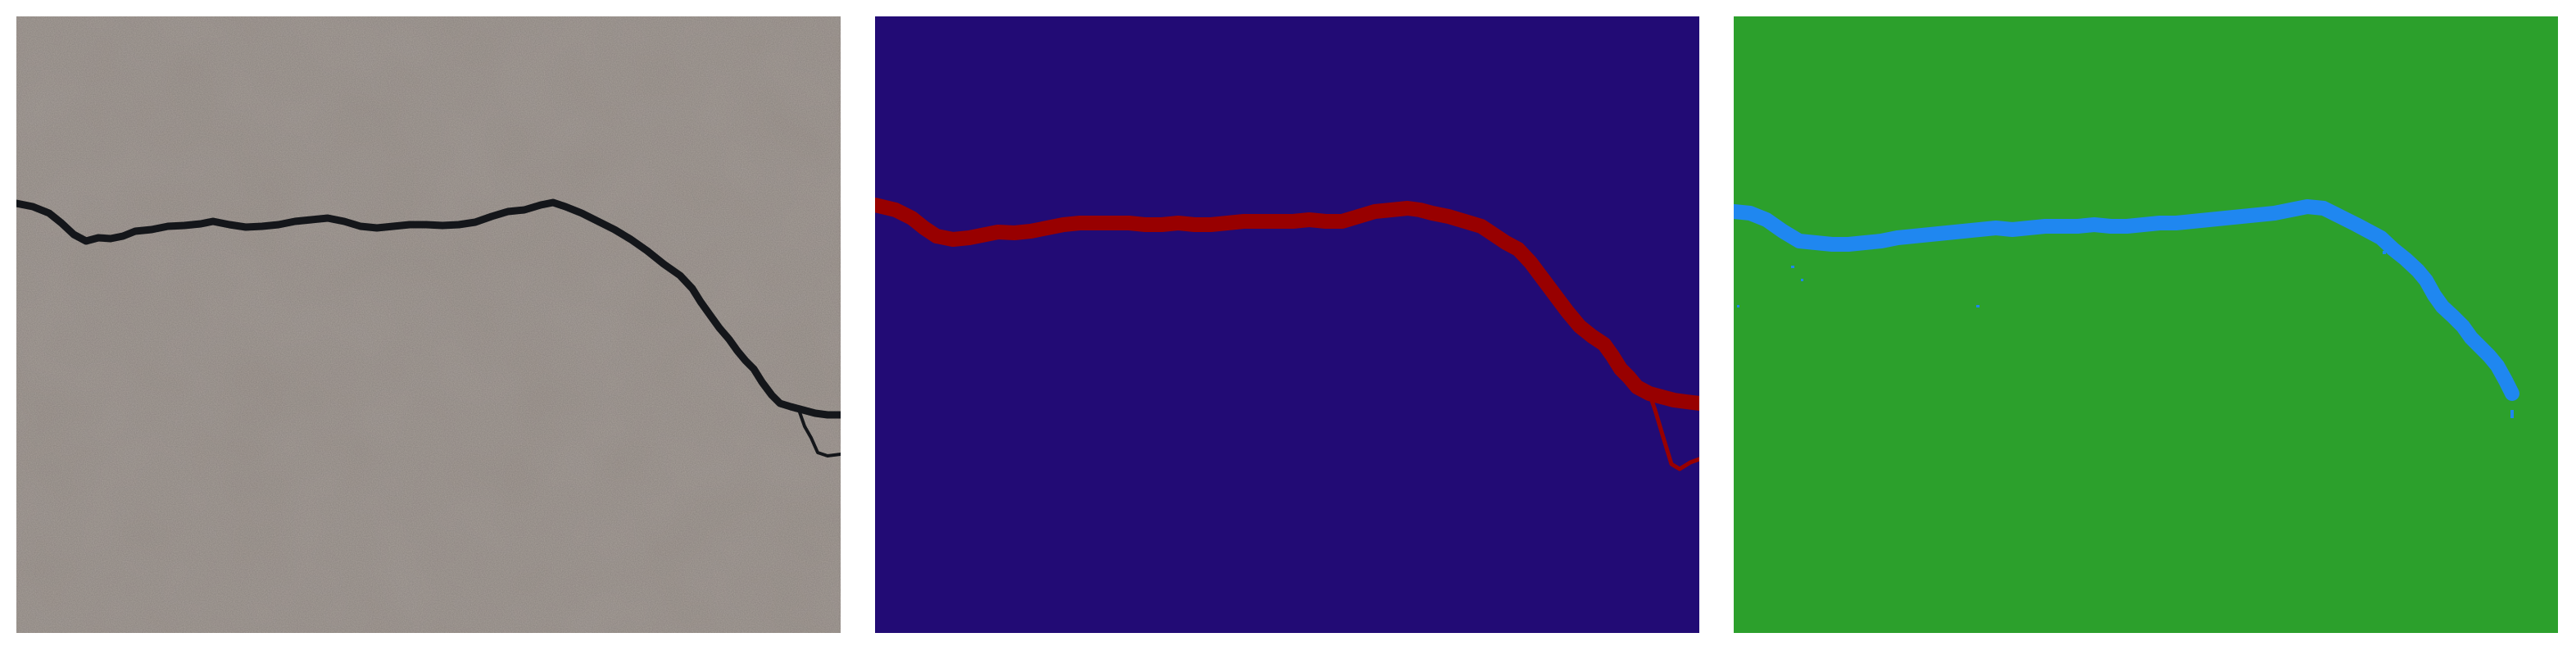 The image size is (2576, 651). I want to click on predicted-crack, so click(2126, 300).